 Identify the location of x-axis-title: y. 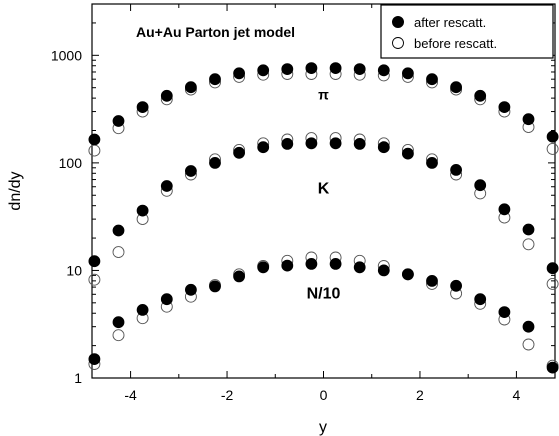
(323, 427).